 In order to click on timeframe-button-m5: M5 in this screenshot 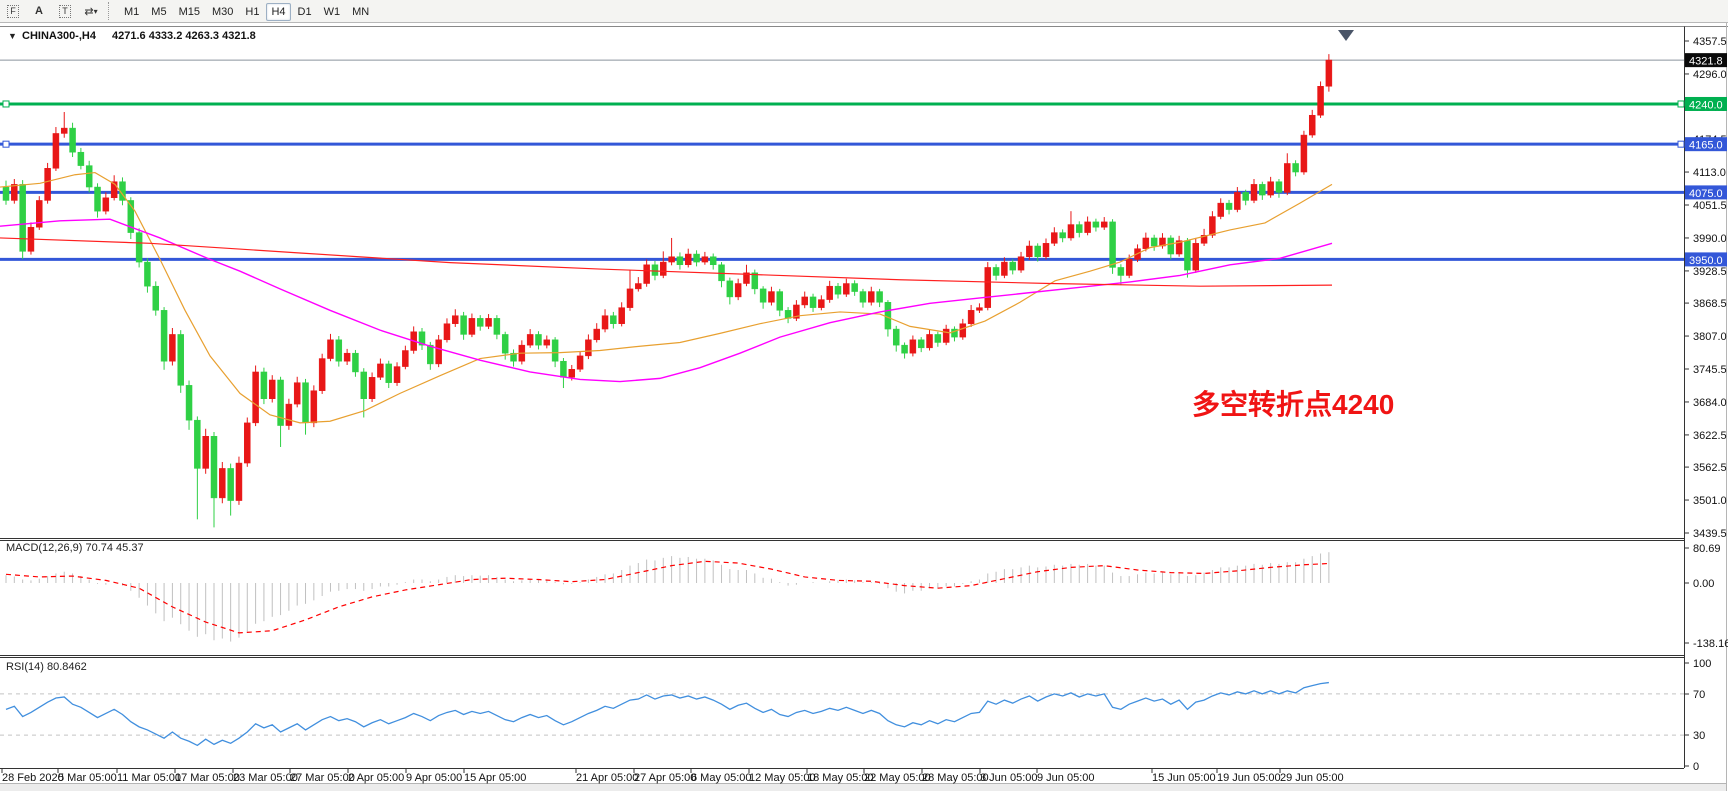, I will do `click(159, 12)`.